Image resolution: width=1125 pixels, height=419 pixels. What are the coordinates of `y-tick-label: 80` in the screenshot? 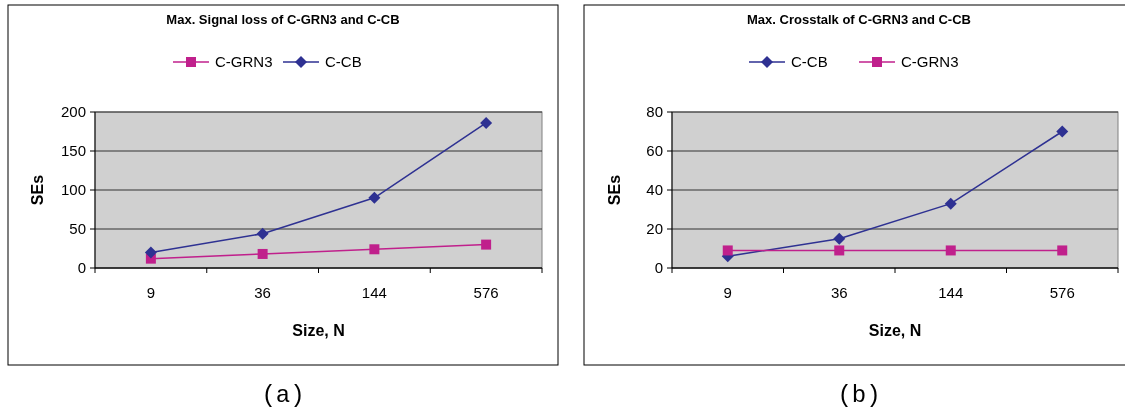 It's located at (654, 111).